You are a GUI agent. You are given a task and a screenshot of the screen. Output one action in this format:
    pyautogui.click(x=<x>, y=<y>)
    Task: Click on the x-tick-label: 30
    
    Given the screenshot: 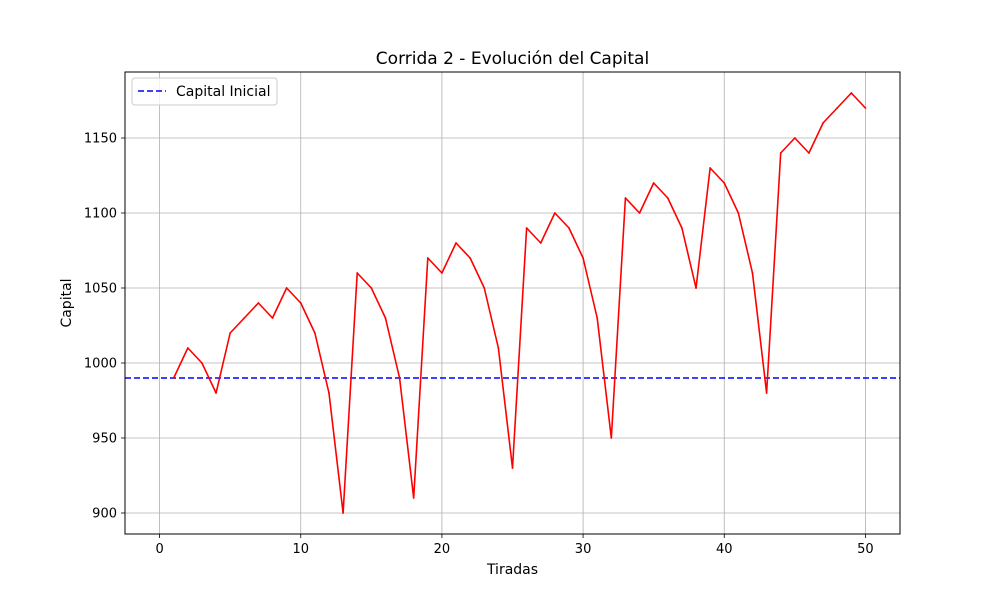 What is the action you would take?
    pyautogui.click(x=583, y=549)
    